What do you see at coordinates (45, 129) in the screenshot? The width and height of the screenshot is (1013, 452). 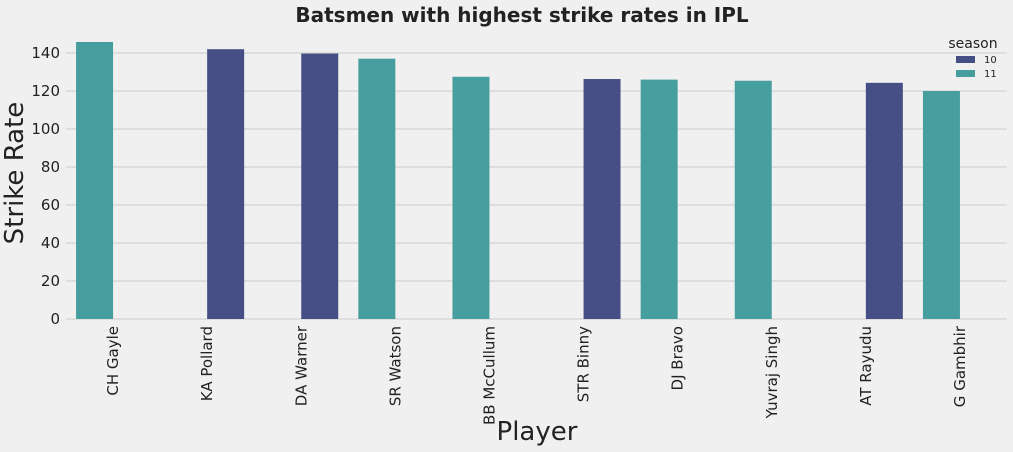 I see `y-tick-label: 100` at bounding box center [45, 129].